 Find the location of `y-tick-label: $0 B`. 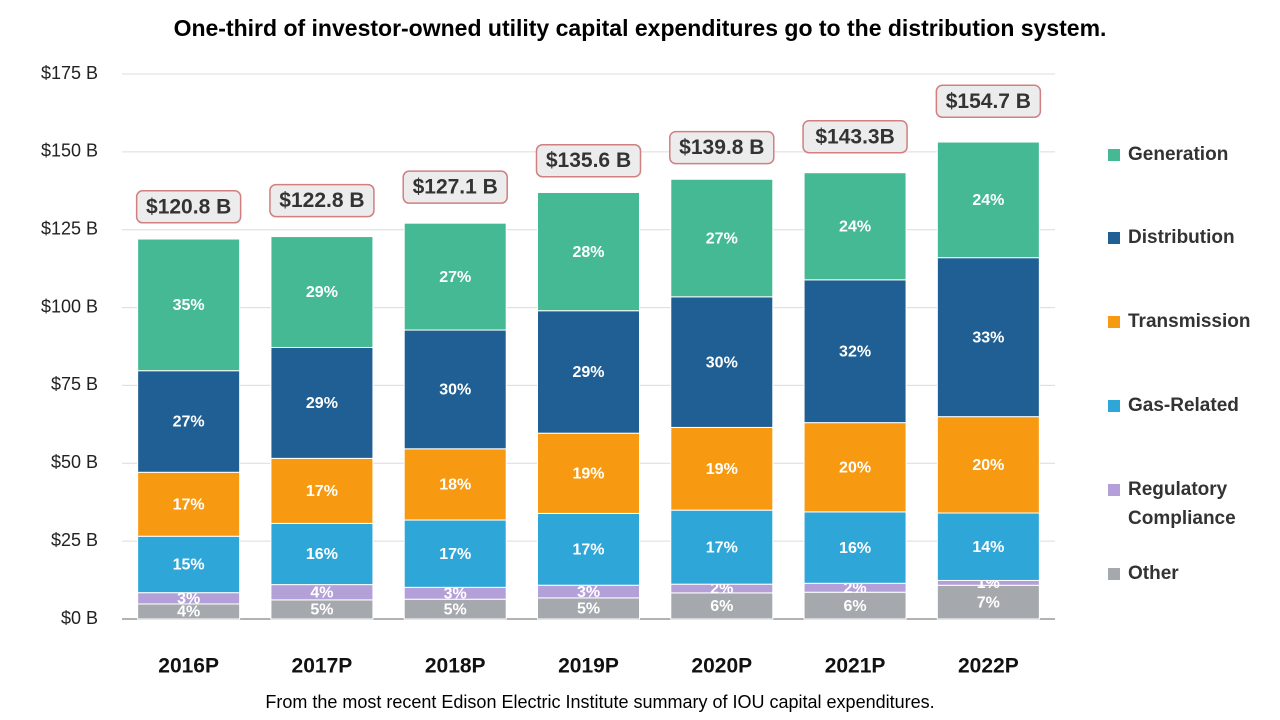

y-tick-label: $0 B is located at coordinates (79, 618).